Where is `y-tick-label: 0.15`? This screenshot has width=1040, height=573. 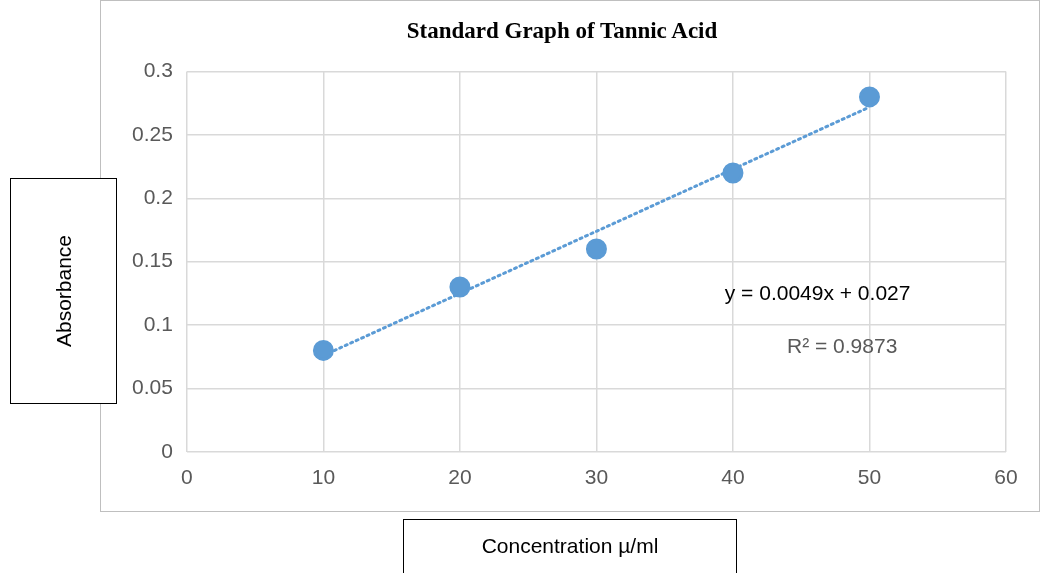
y-tick-label: 0.15 is located at coordinates (152, 260).